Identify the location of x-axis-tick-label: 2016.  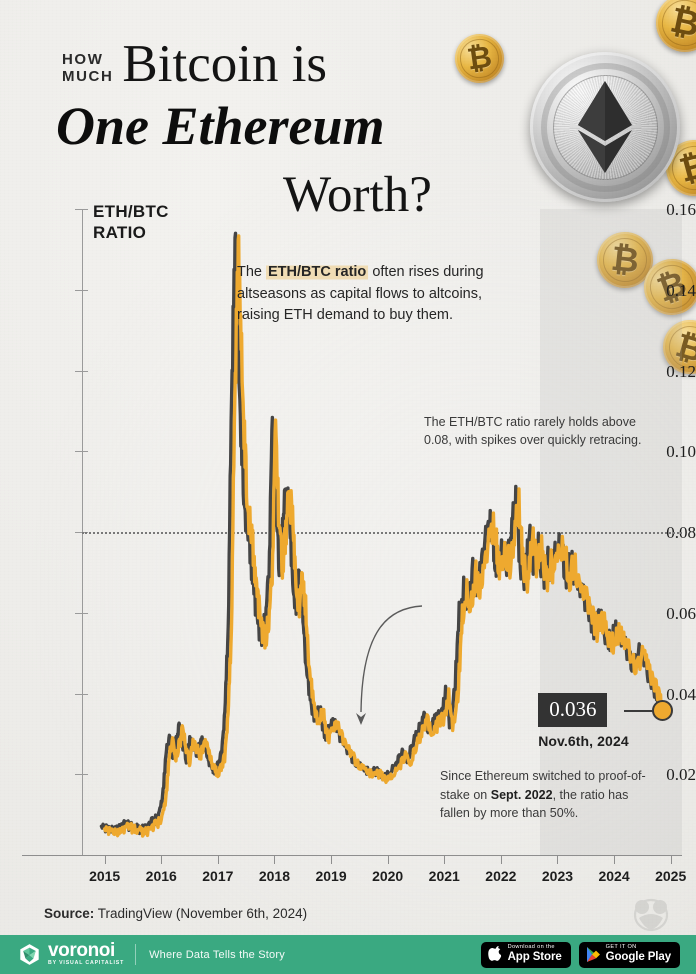
(161, 876).